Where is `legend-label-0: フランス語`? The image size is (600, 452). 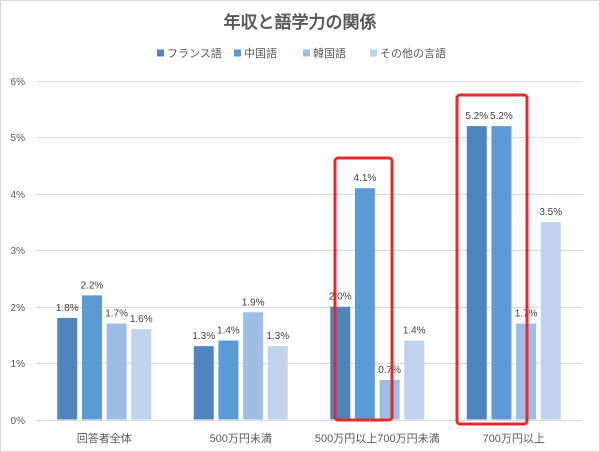
legend-label-0: フランス語 is located at coordinates (194, 53).